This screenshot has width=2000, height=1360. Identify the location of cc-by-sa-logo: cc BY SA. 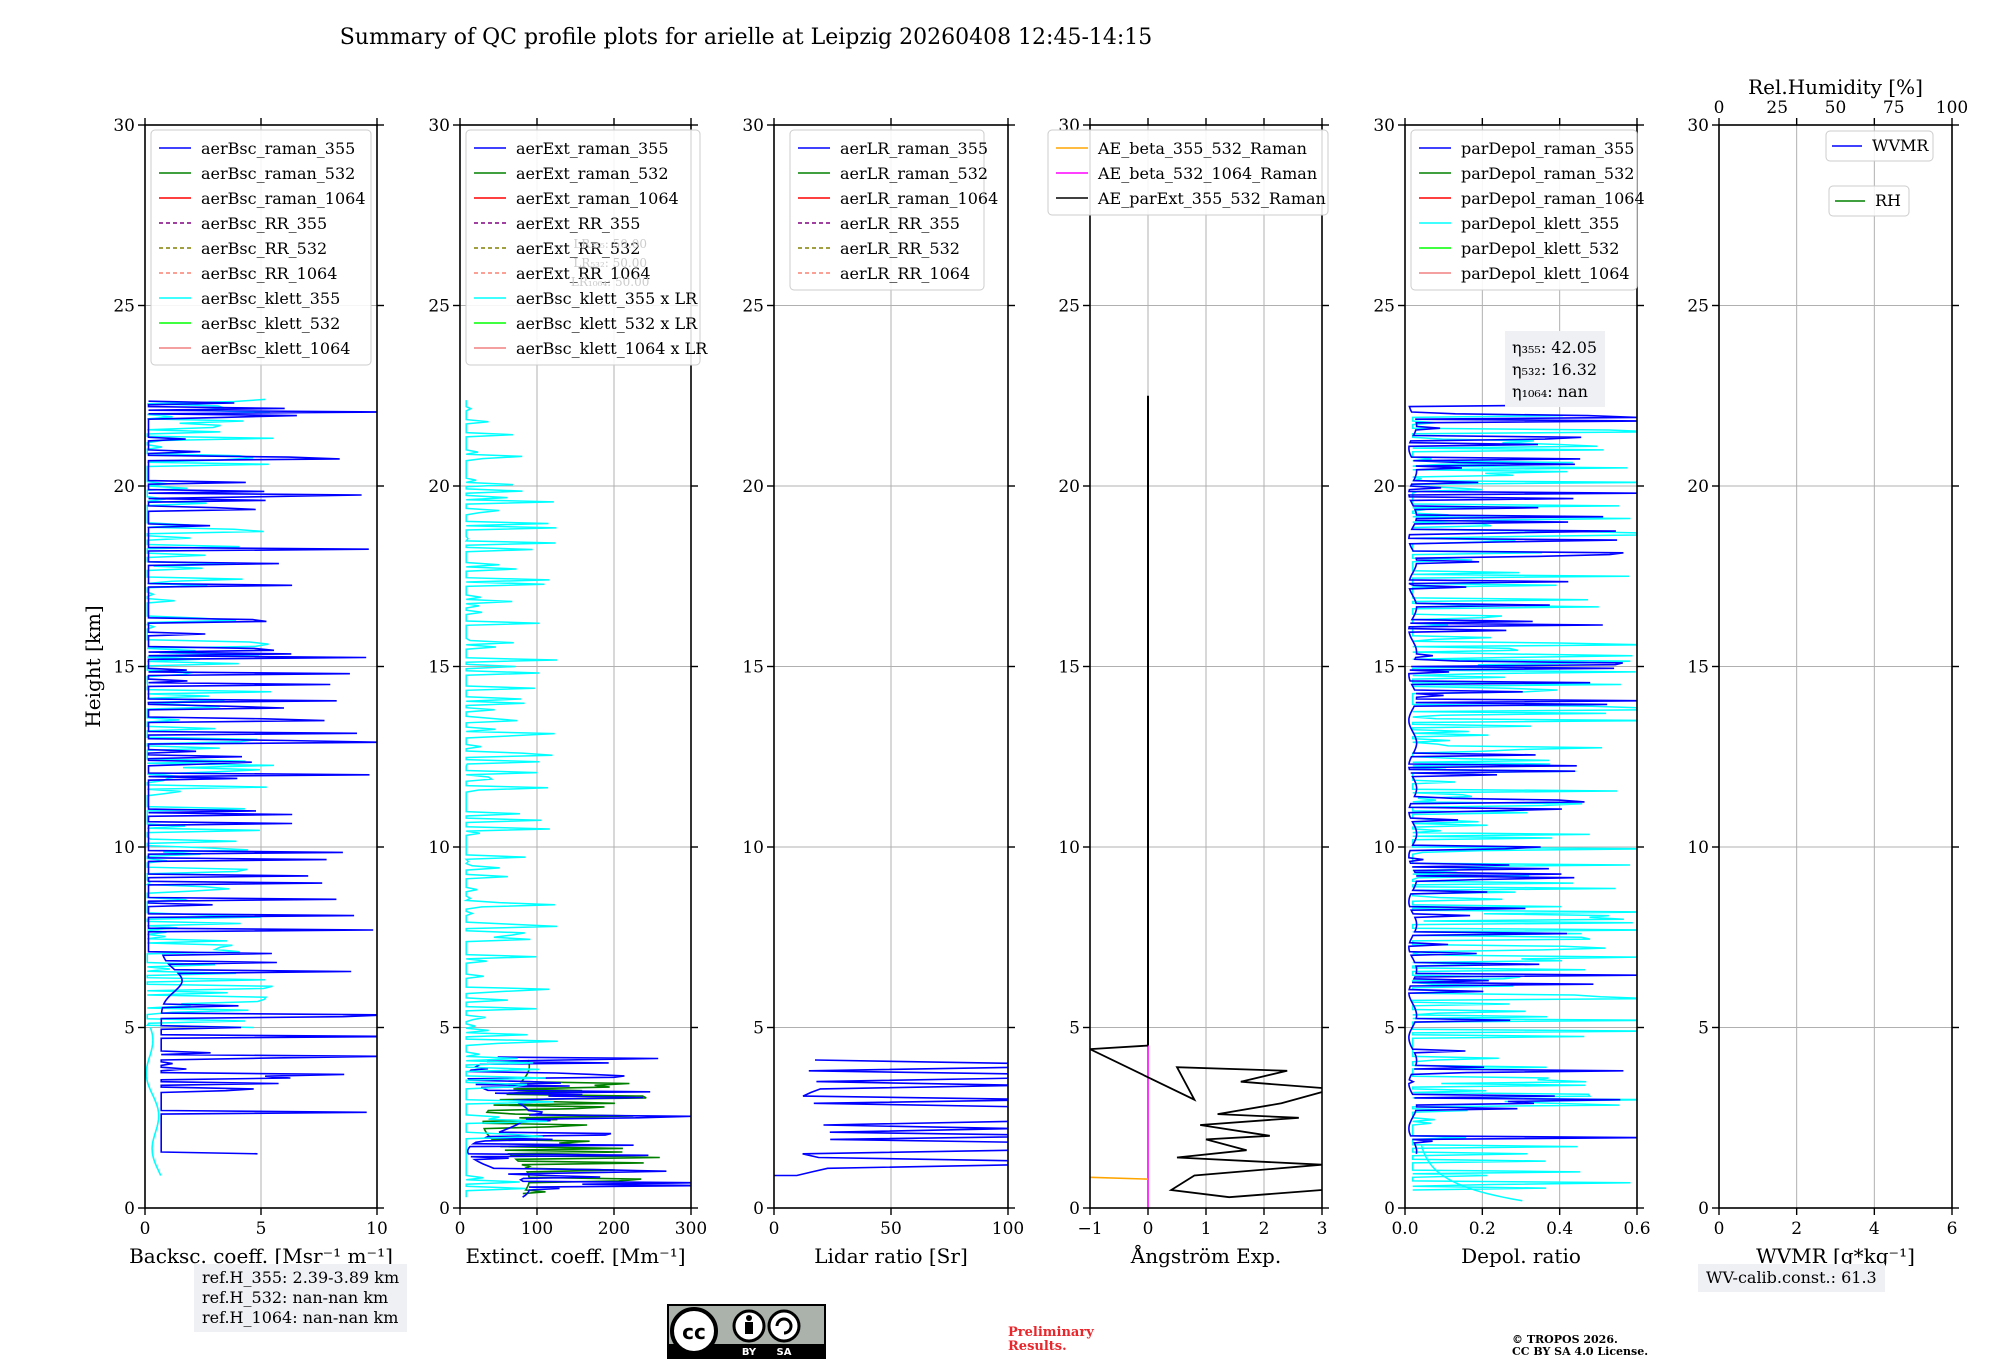
(746, 1331).